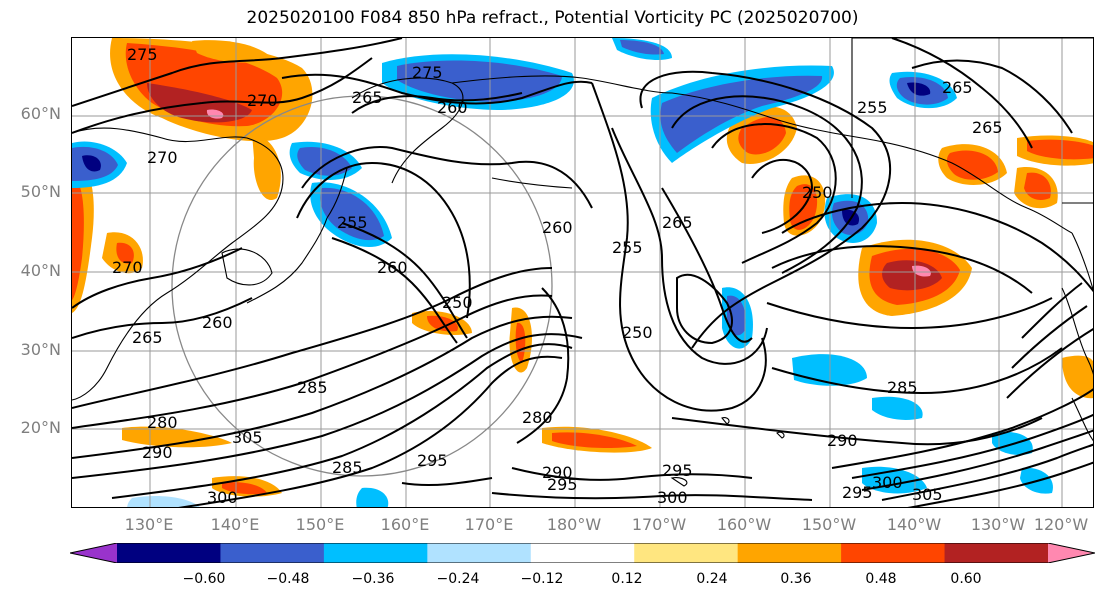 This screenshot has height=601, width=1105. What do you see at coordinates (998, 524) in the screenshot?
I see `lon-label: 130°W` at bounding box center [998, 524].